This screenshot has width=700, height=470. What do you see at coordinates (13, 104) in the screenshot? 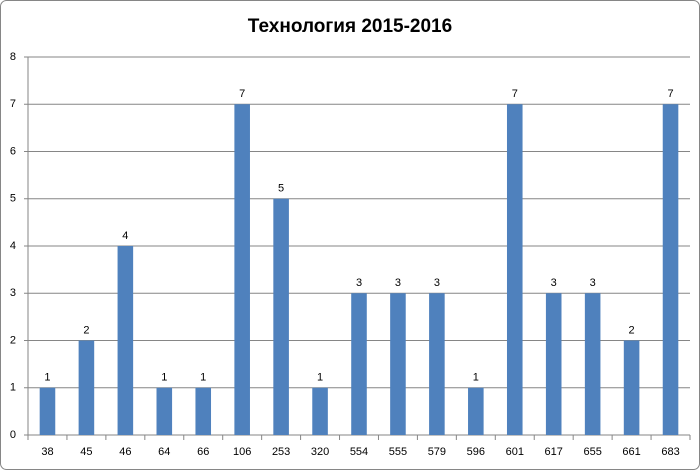
I see `y-tick-label: 7` at bounding box center [13, 104].